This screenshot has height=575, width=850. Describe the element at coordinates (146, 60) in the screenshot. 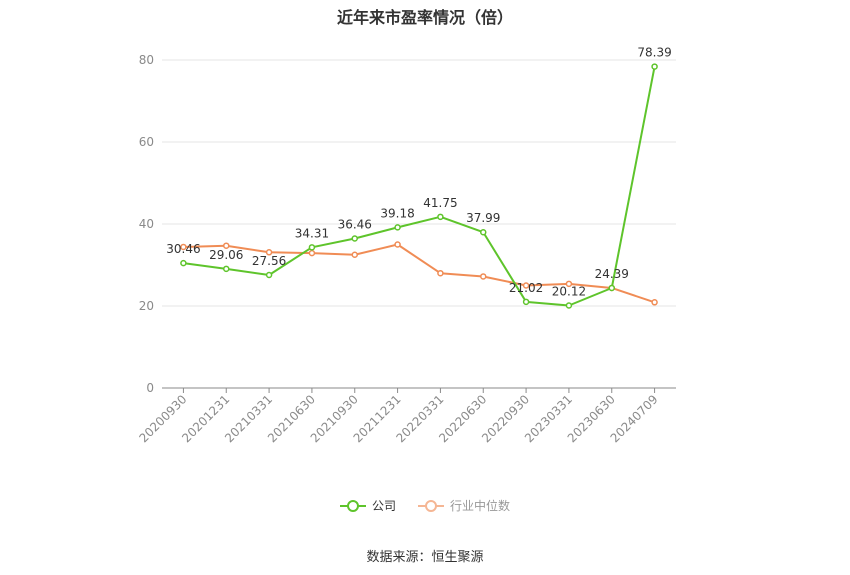

I see `y-tick-label: 80` at that location.